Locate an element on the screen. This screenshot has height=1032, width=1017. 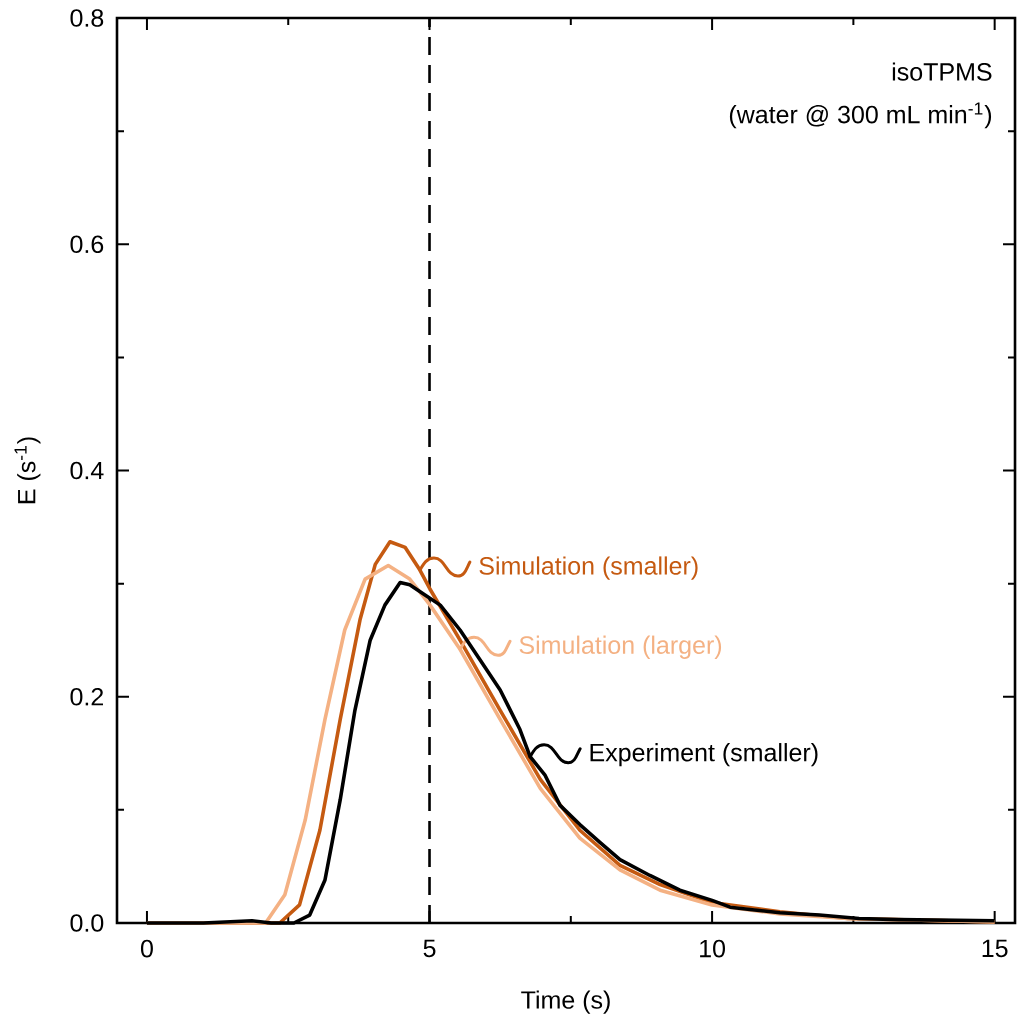
y-tick-label: 0.8 is located at coordinates (87, 18).